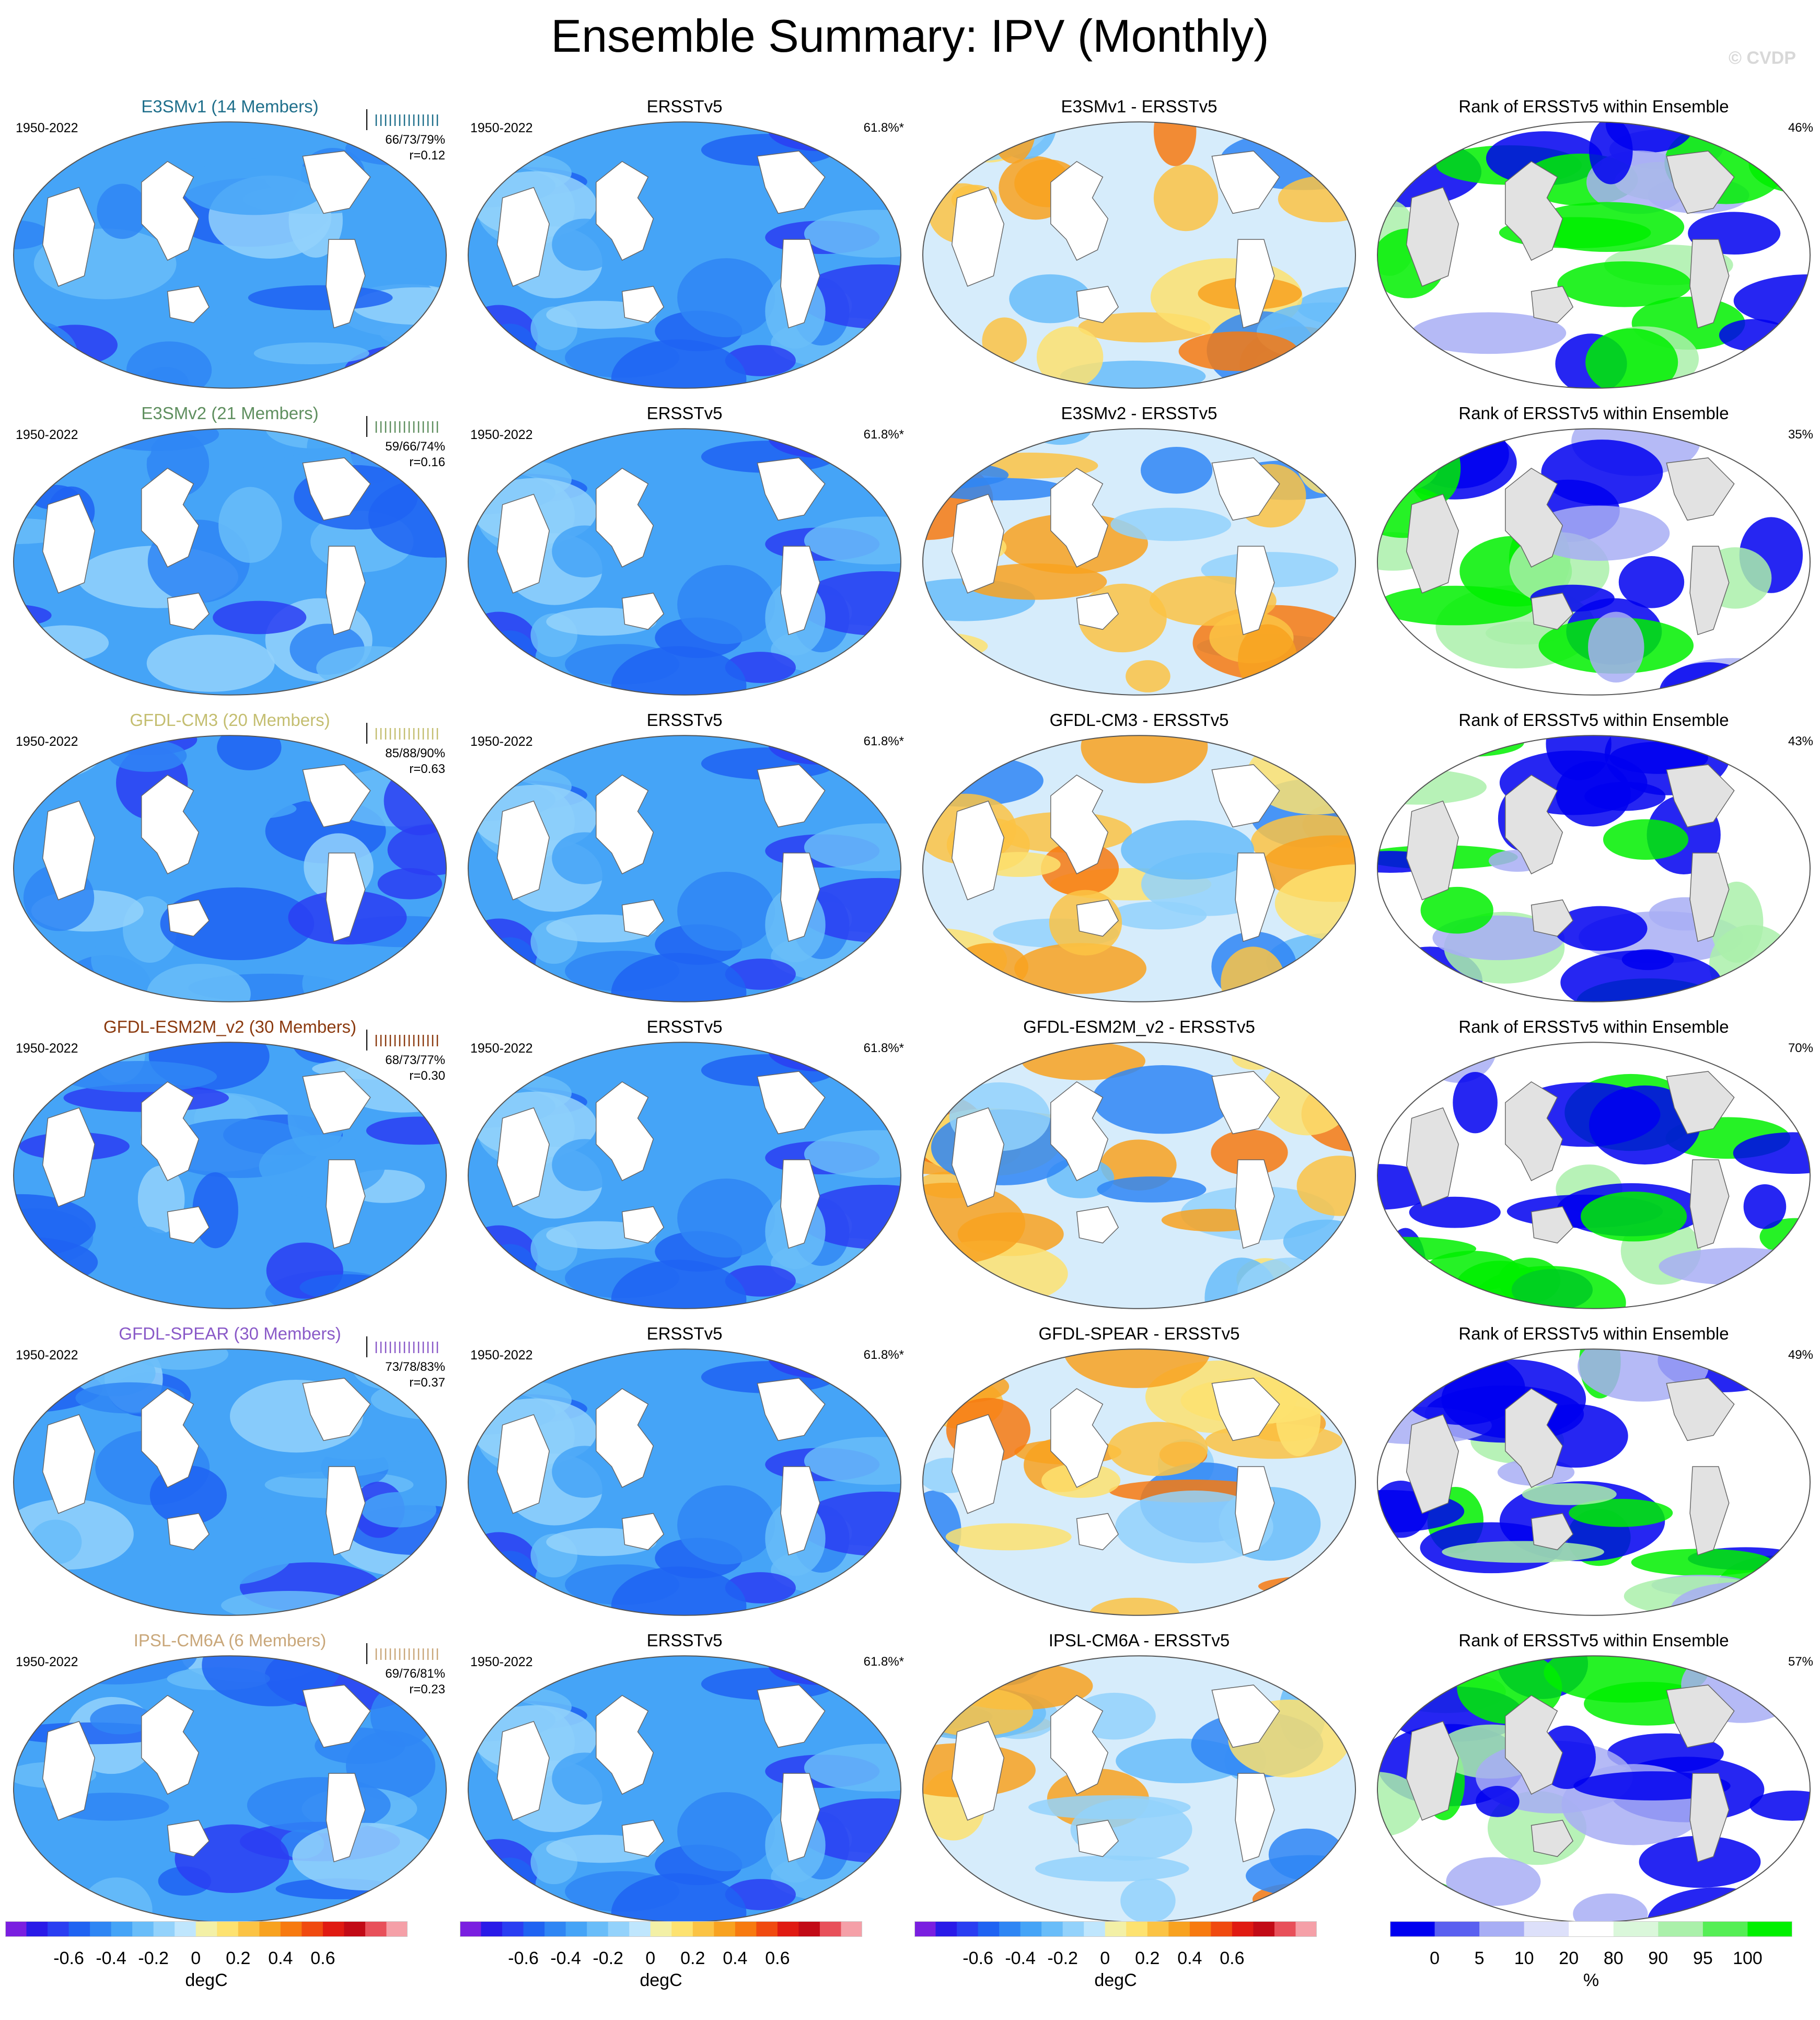 The height and width of the screenshot is (2020, 1820). What do you see at coordinates (230, 1026) in the screenshot?
I see `model-title: GFDL-ESM2M_v2 (30 Members)` at bounding box center [230, 1026].